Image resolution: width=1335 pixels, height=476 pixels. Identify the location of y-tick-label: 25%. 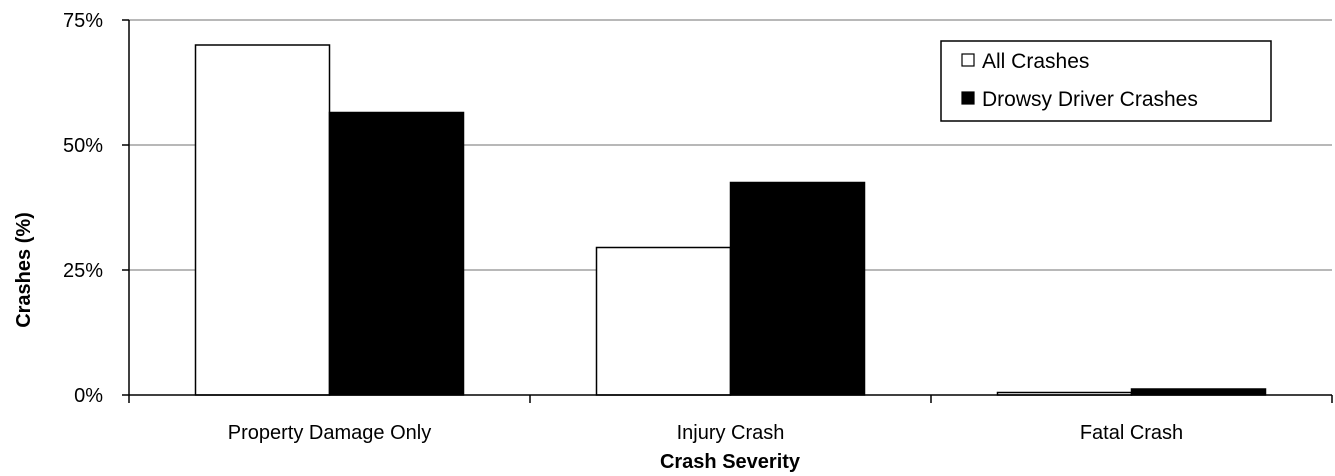
(83, 271).